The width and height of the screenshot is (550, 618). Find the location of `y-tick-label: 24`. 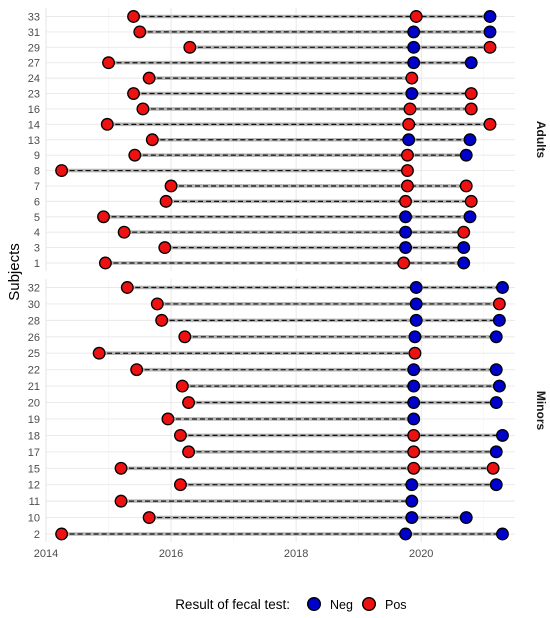

y-tick-label: 24 is located at coordinates (34, 79).